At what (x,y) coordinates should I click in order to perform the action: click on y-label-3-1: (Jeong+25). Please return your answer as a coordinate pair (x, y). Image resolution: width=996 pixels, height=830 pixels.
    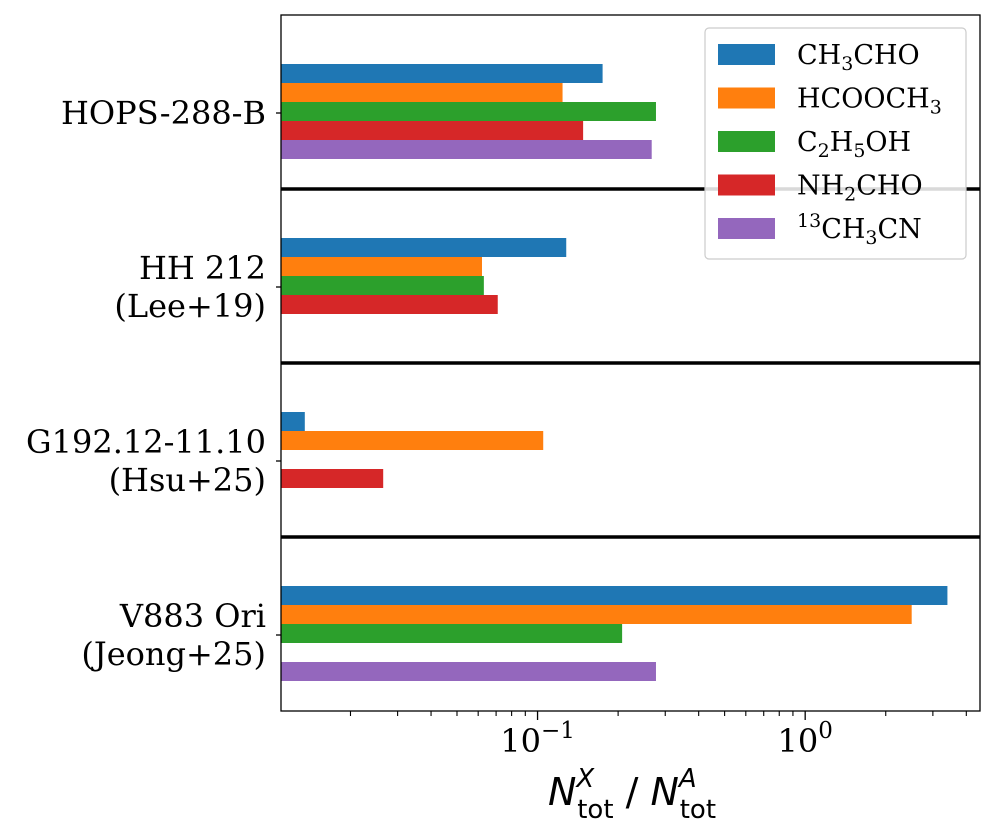
    Looking at the image, I should click on (173, 654).